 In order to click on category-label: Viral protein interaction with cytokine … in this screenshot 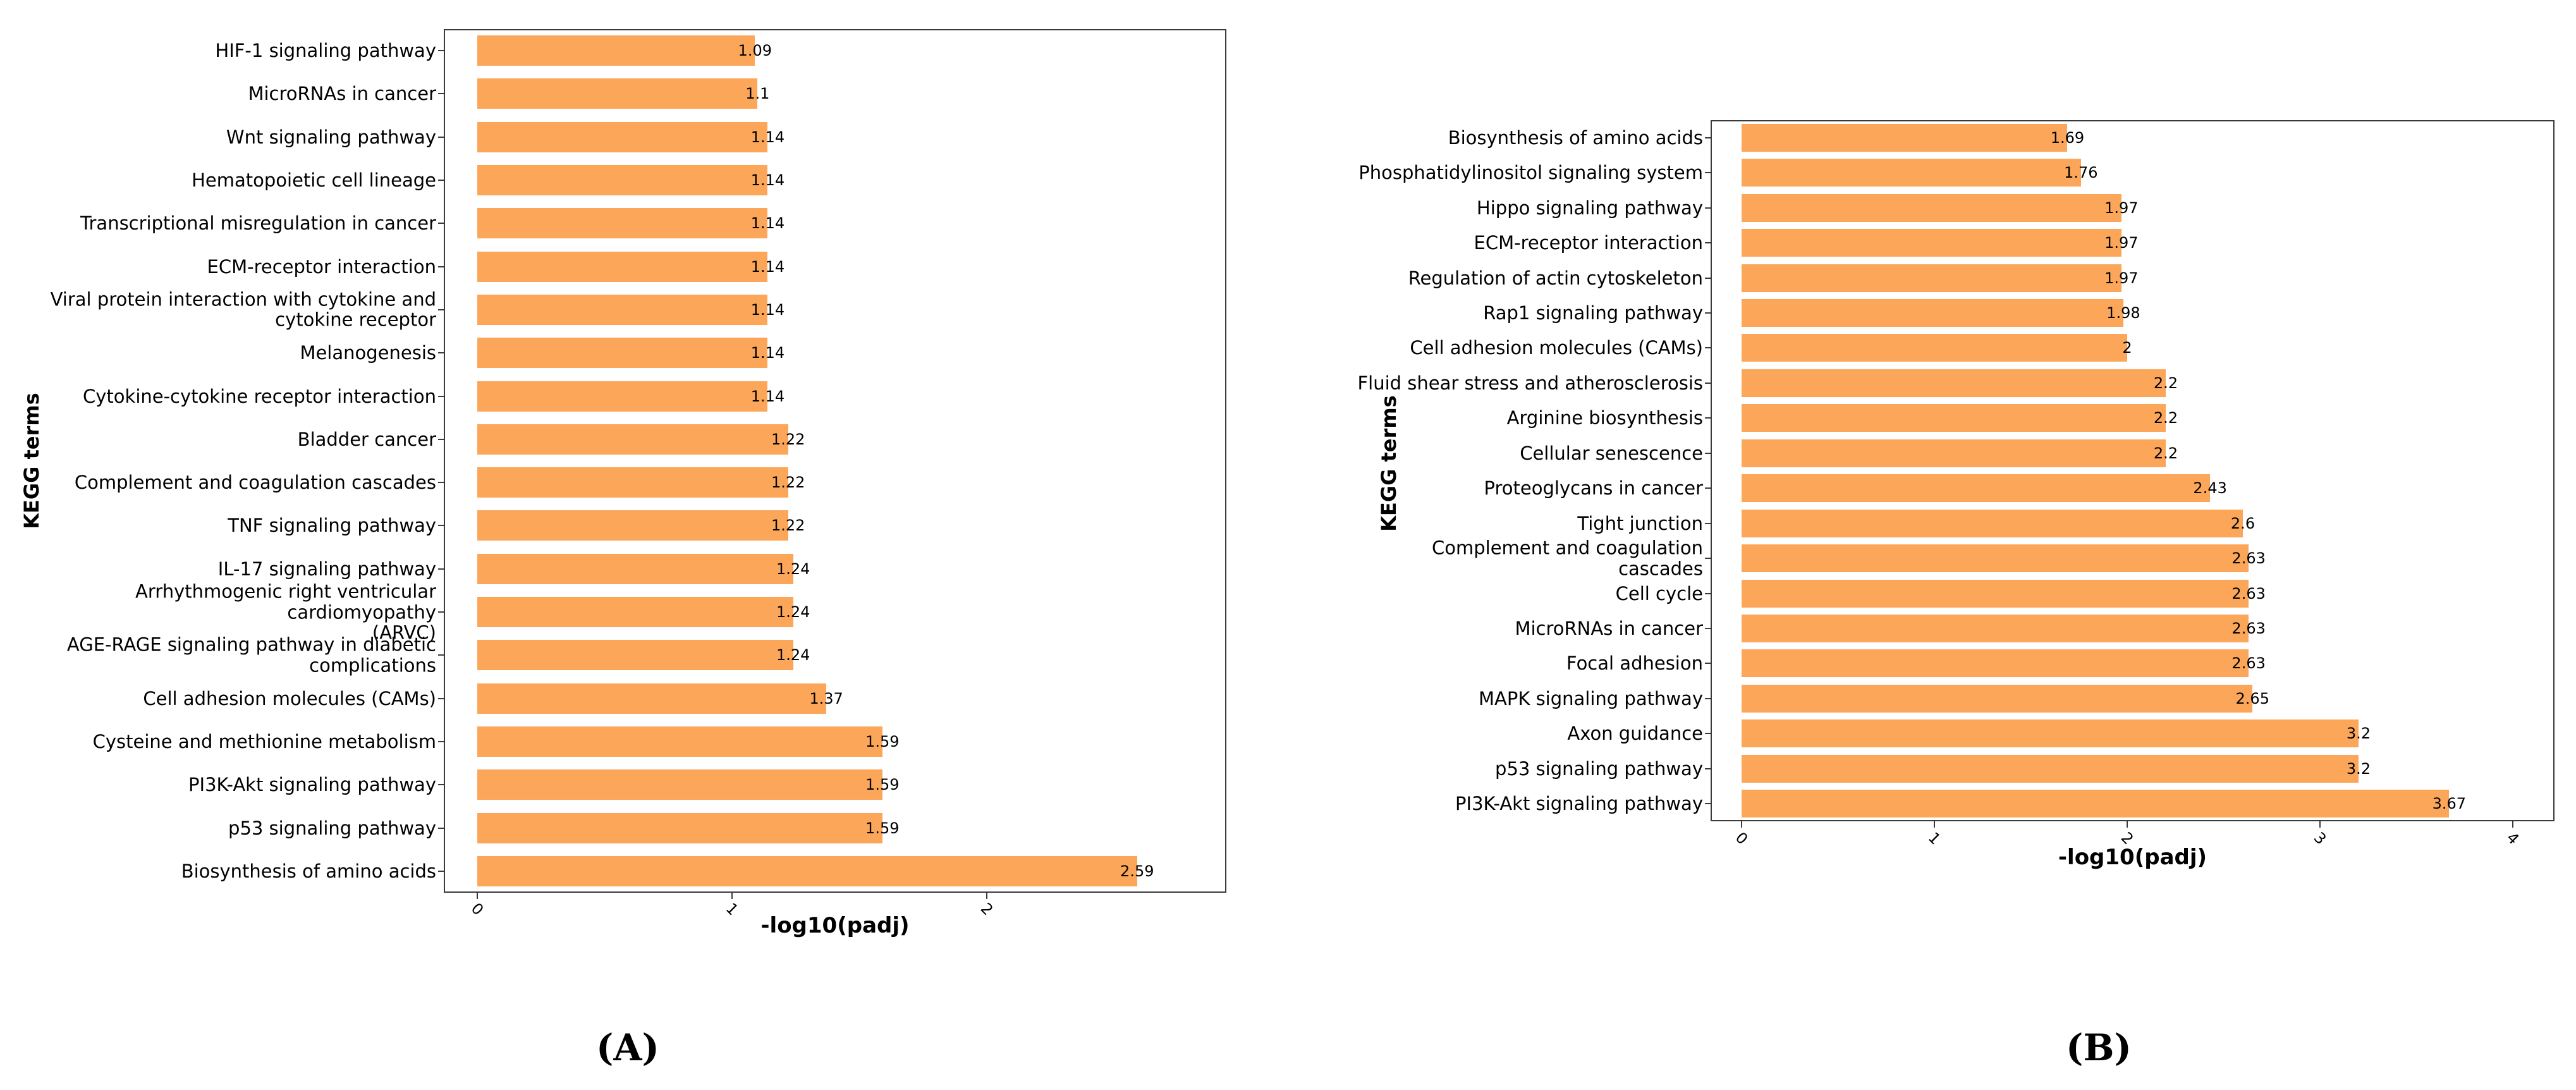, I will do `click(243, 309)`.